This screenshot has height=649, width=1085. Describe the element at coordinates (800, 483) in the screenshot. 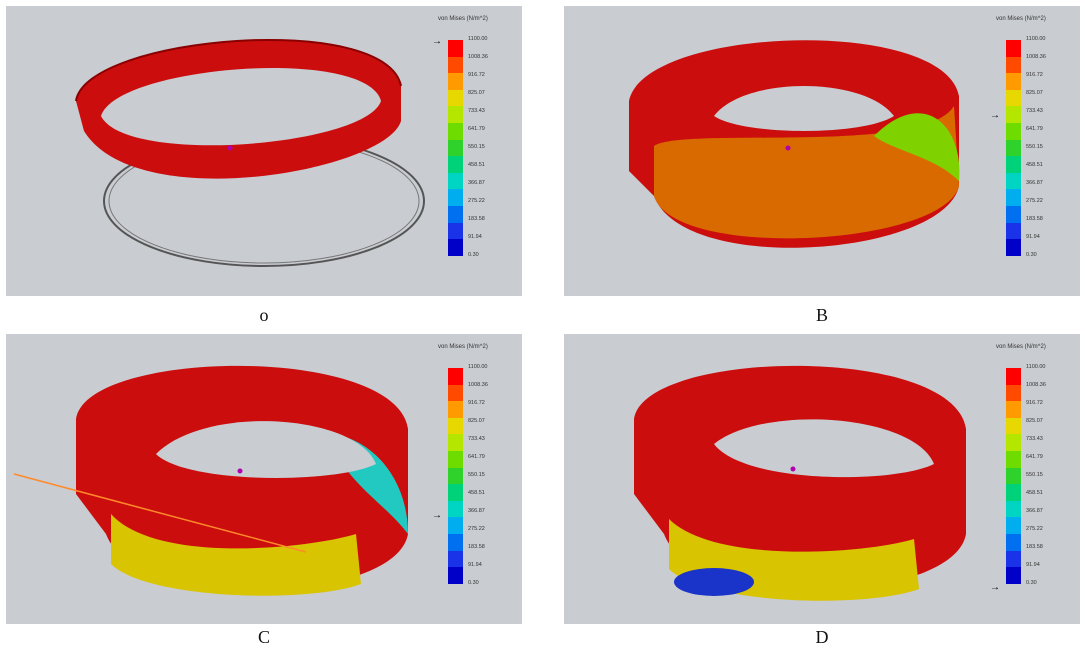

I see `ring-model-d` at that location.